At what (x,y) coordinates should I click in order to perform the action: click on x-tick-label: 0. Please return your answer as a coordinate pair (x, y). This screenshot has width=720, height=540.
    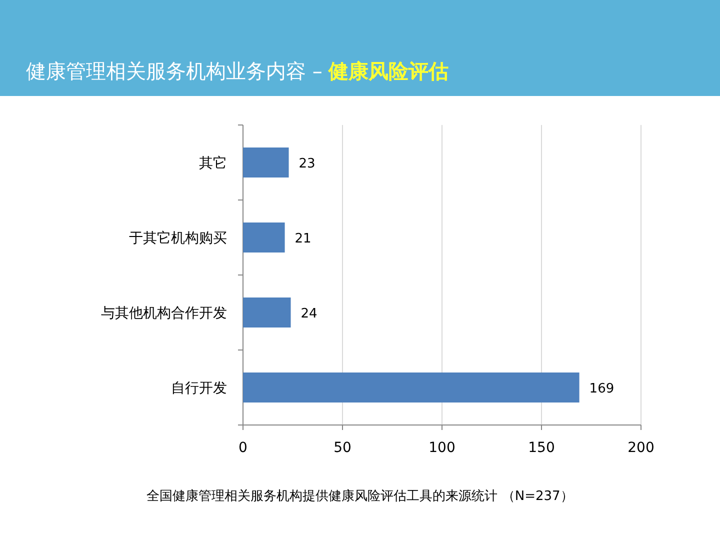
    Looking at the image, I should click on (243, 448).